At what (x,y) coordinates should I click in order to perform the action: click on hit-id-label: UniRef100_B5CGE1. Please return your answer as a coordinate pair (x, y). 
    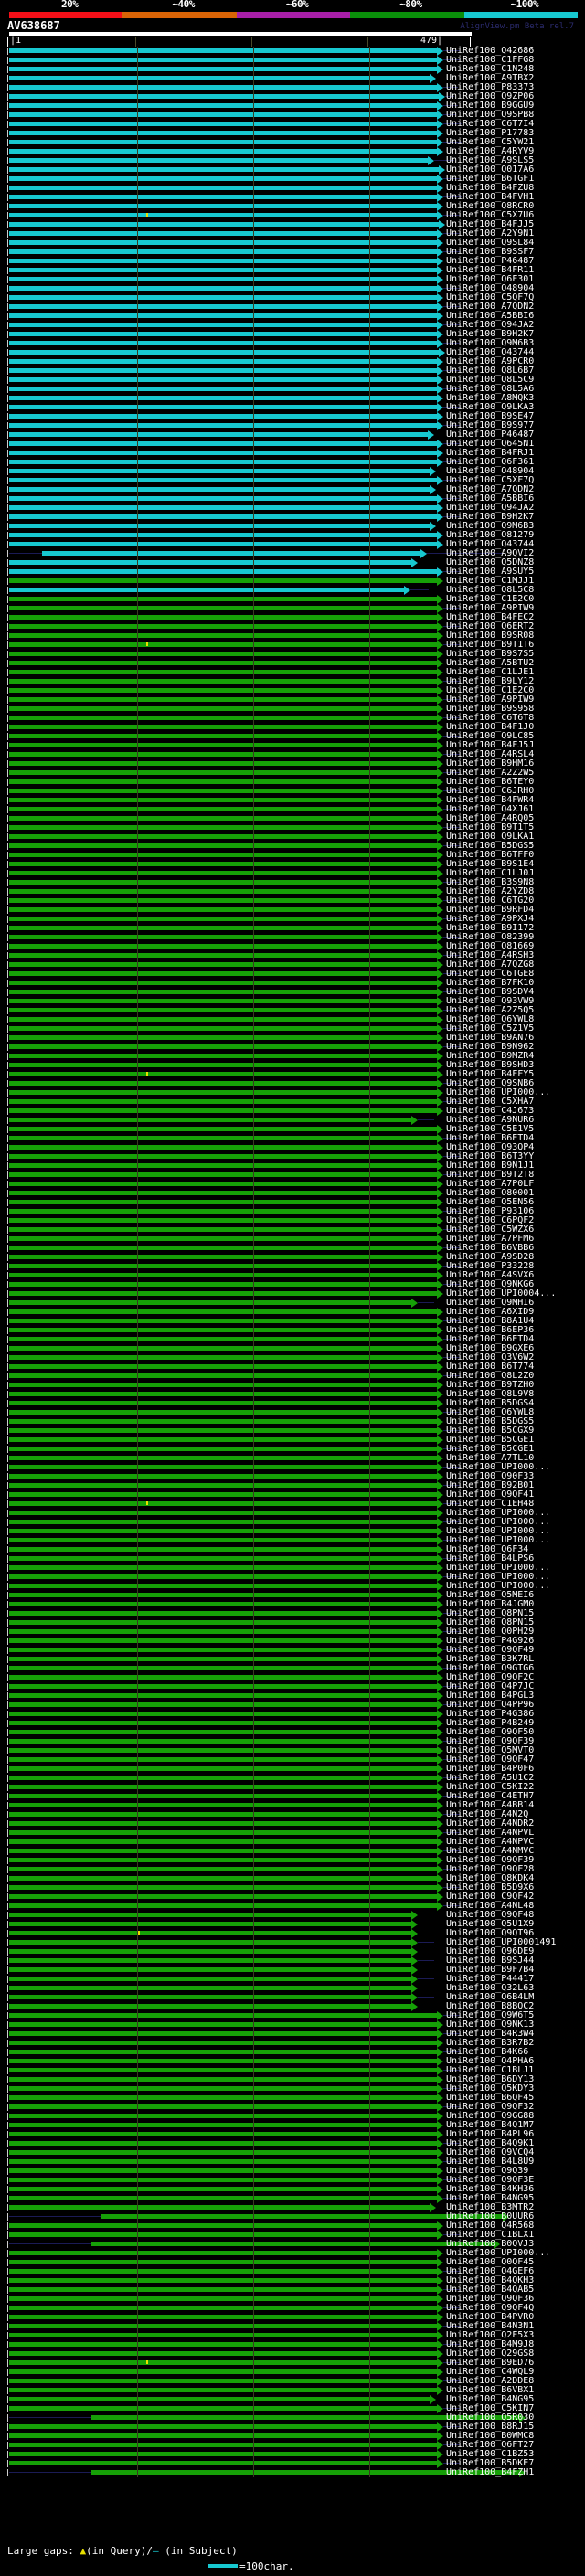
    Looking at the image, I should click on (490, 1449).